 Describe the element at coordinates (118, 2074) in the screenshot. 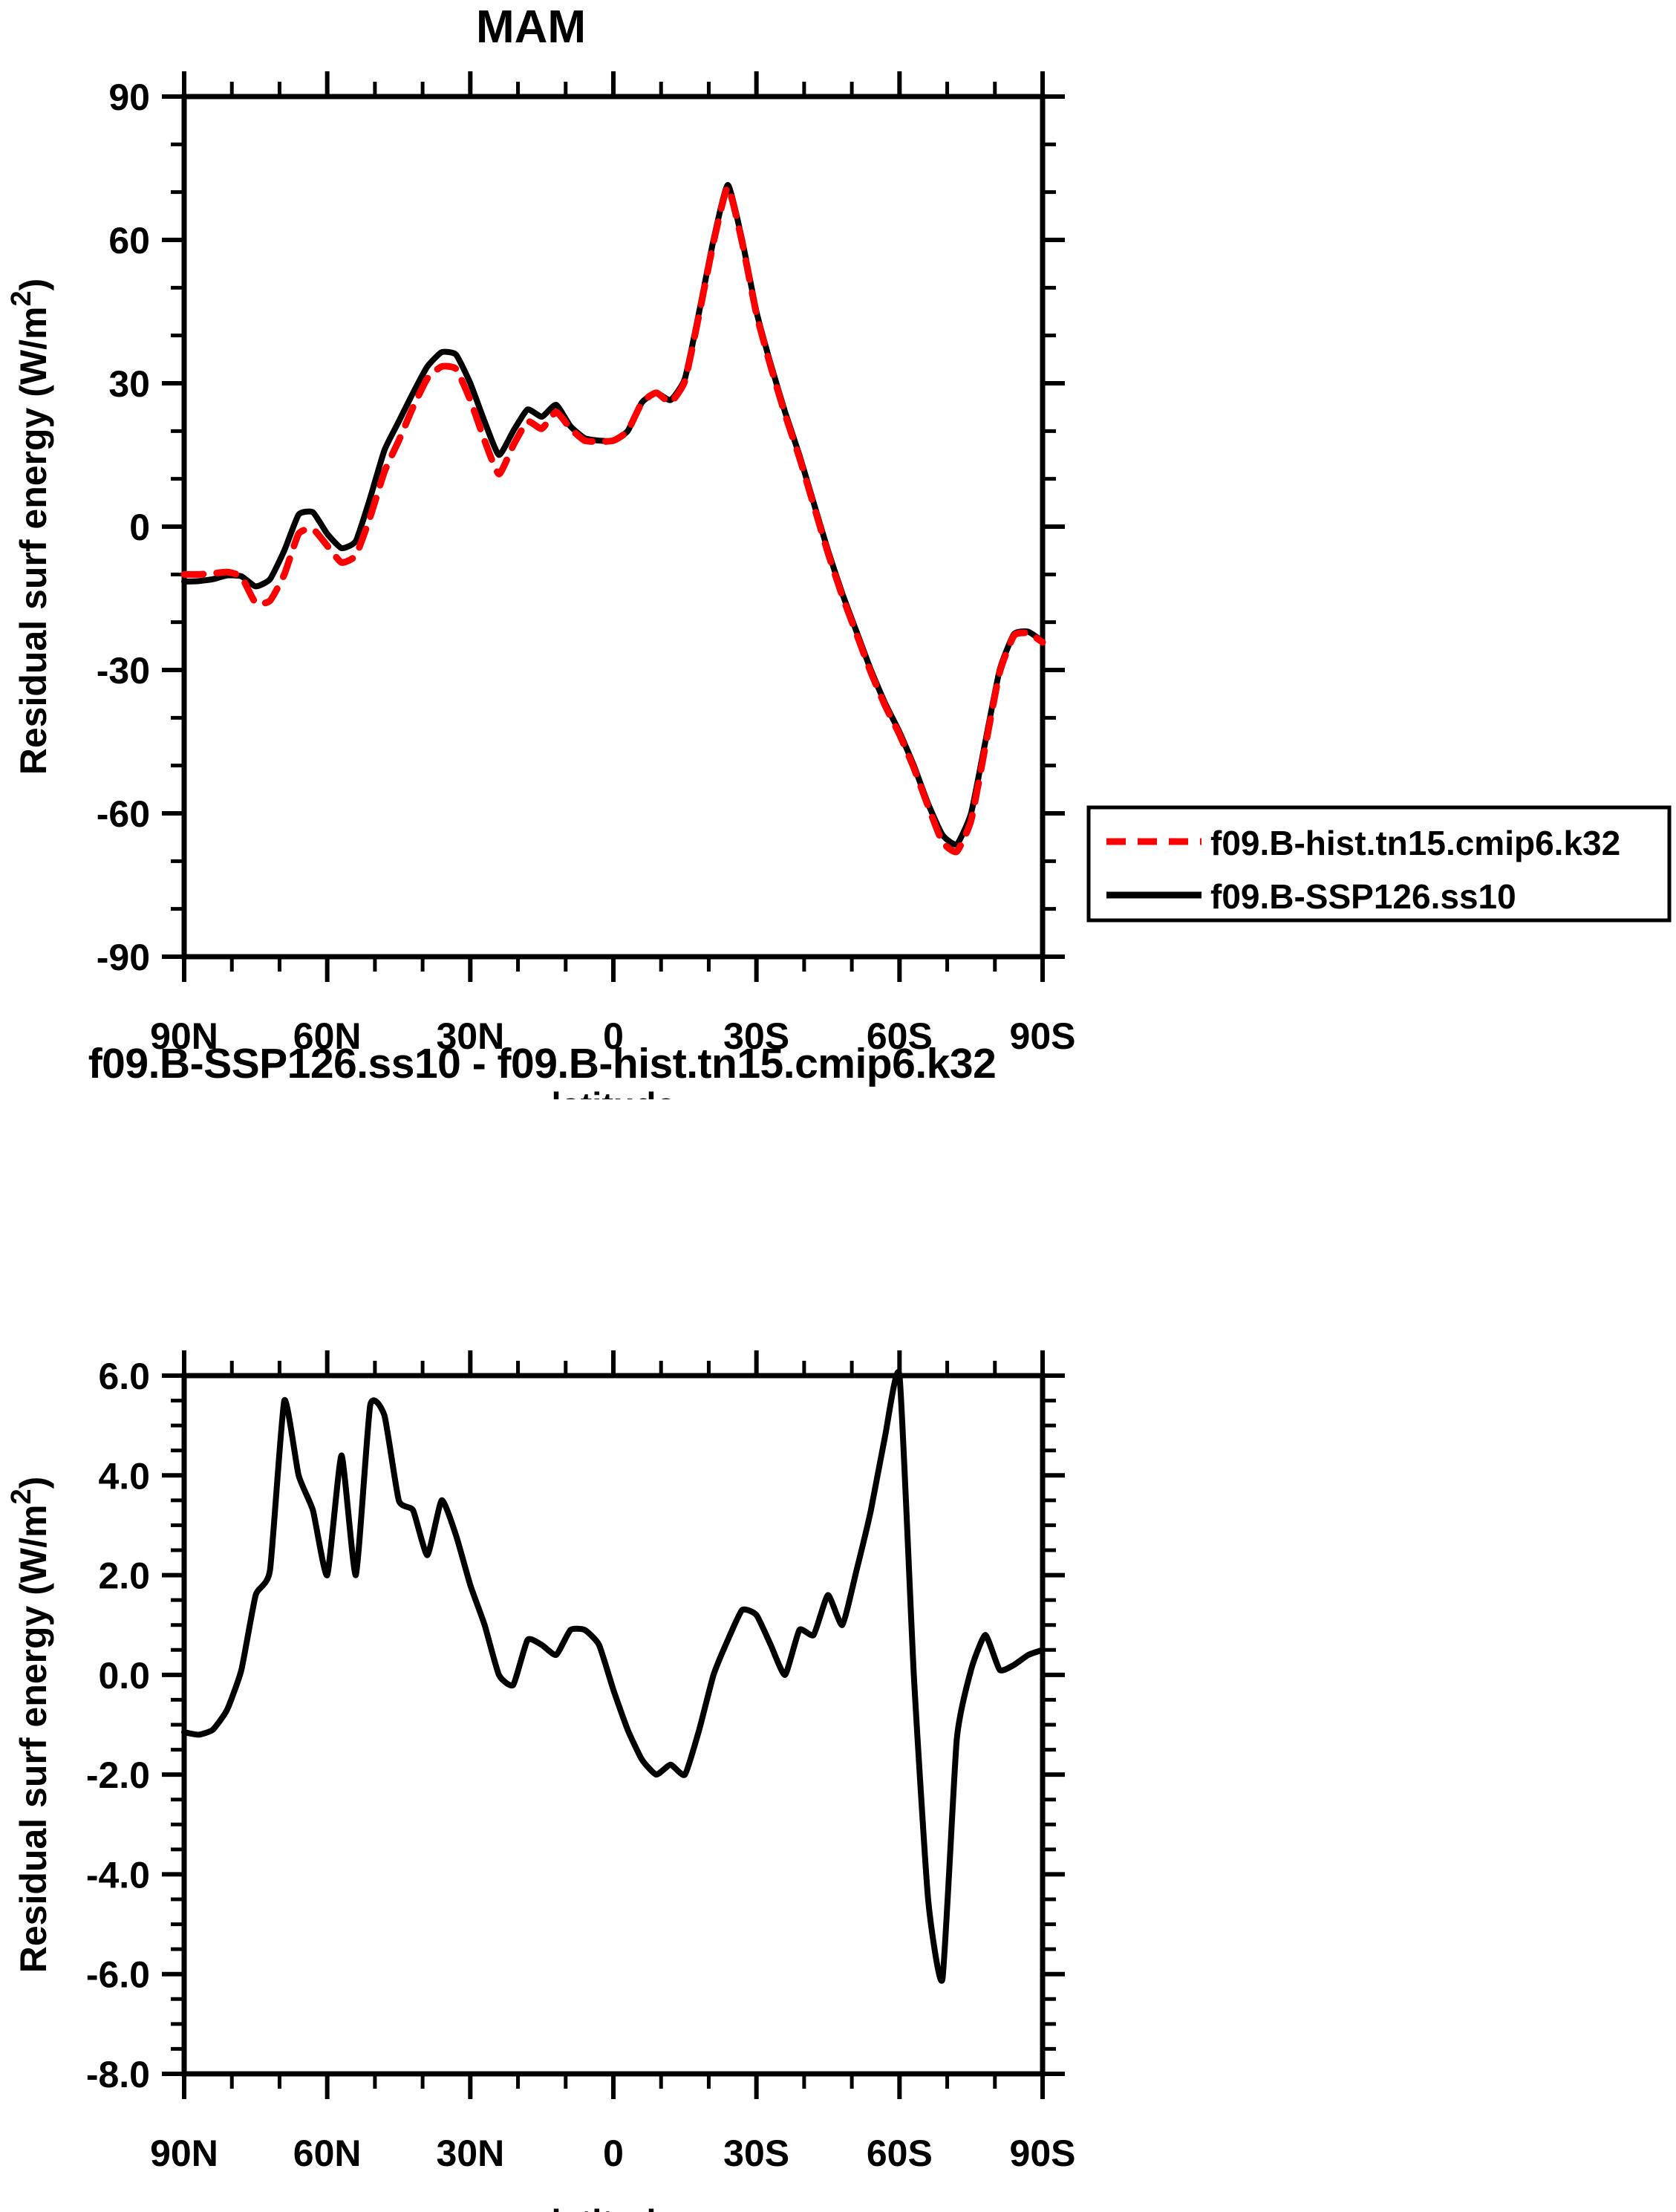

I see `bottom-y-tick-label: -8.0` at that location.